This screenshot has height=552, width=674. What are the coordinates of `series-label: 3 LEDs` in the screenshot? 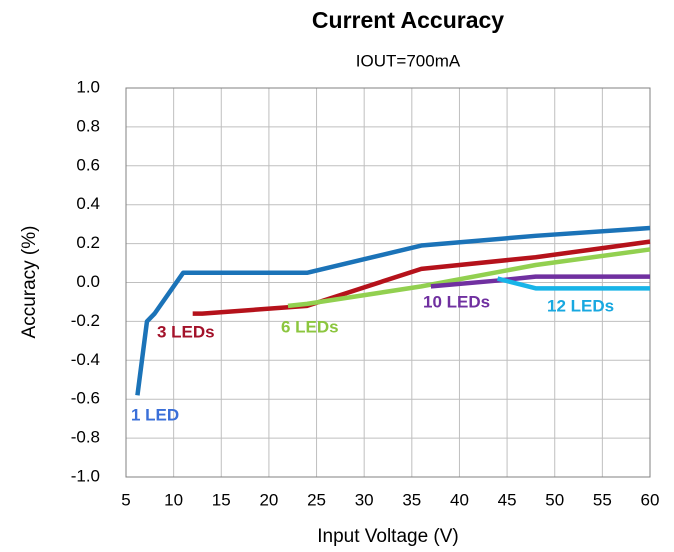 It's located at (186, 331).